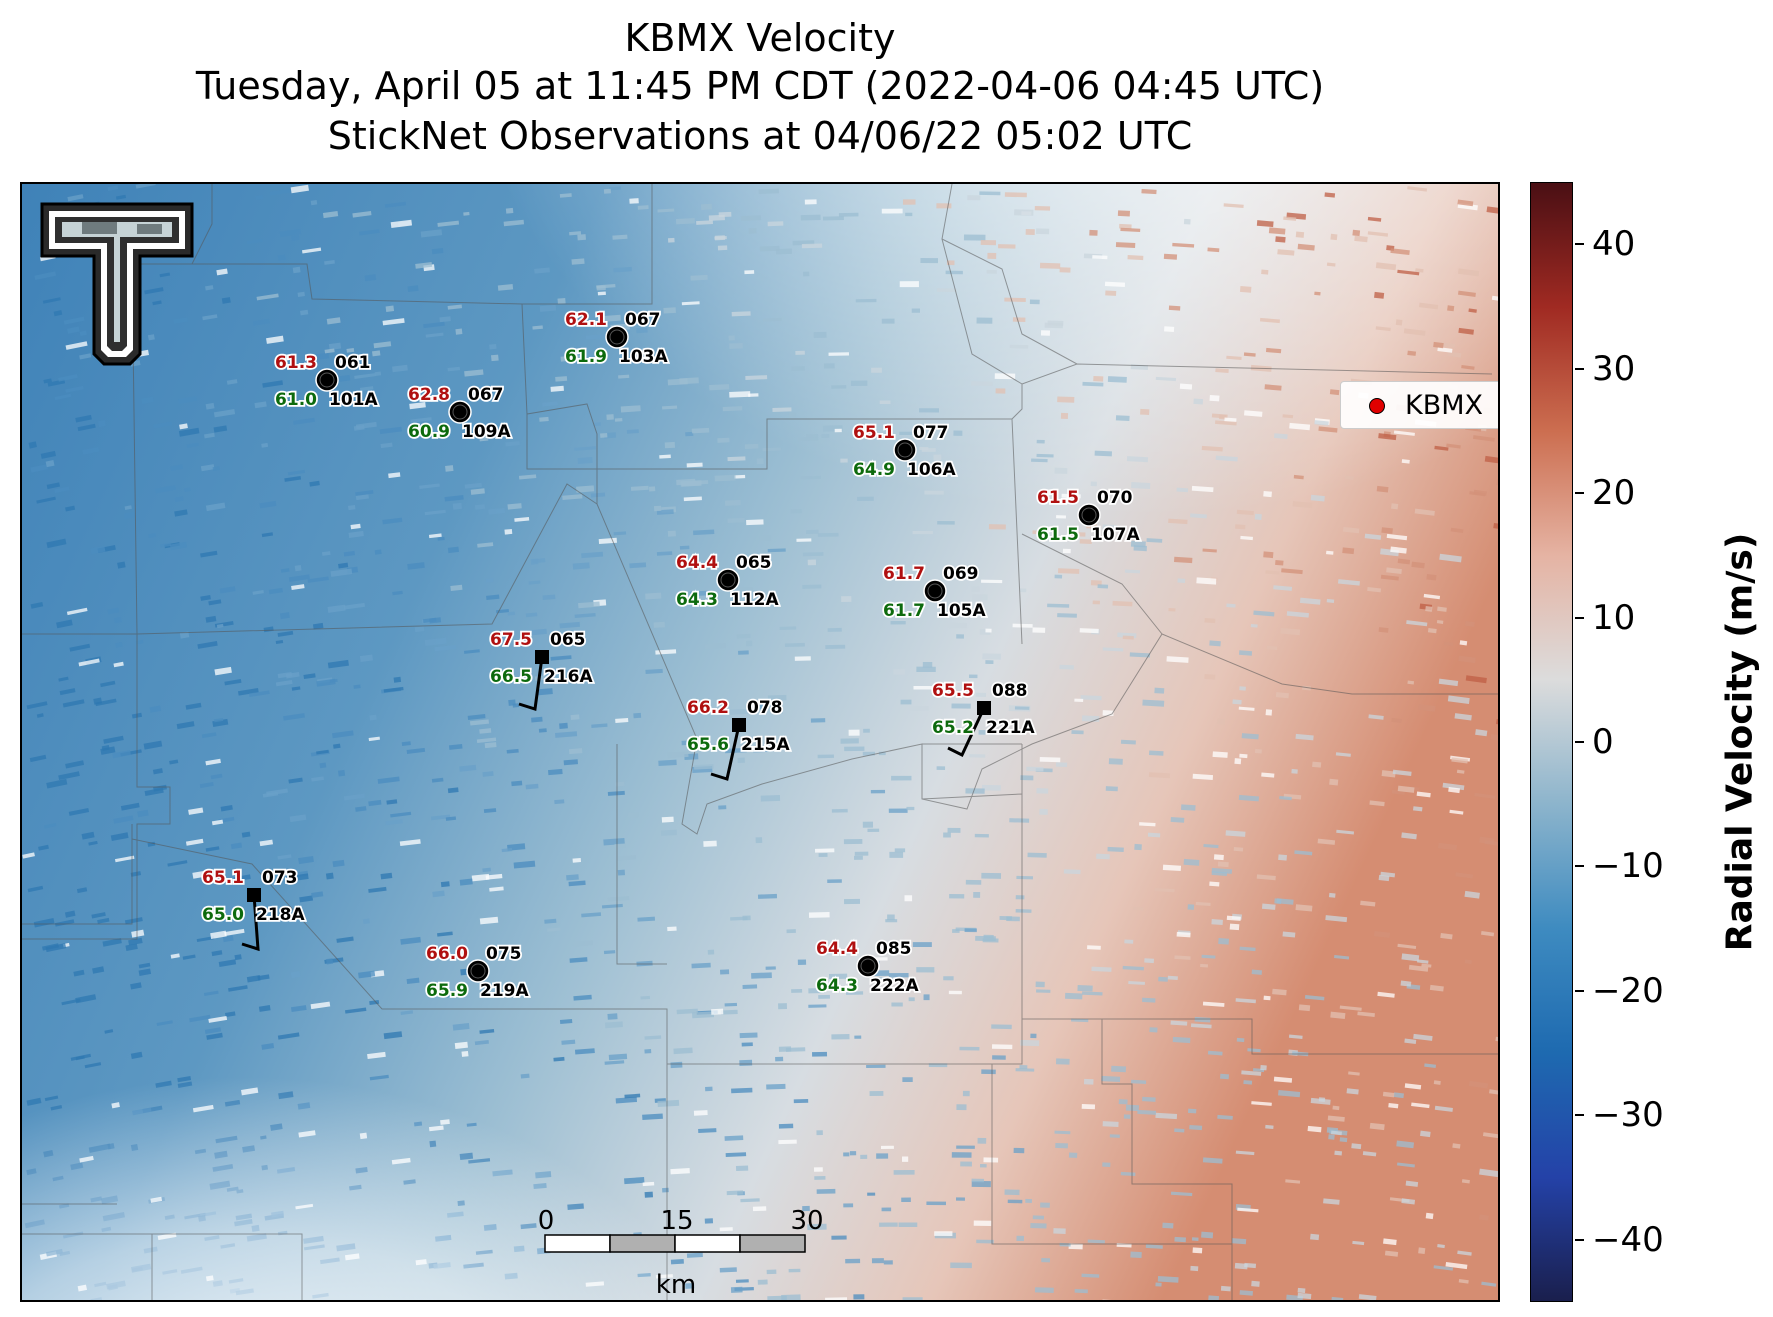  I want to click on station-pressure: 069, so click(961, 574).